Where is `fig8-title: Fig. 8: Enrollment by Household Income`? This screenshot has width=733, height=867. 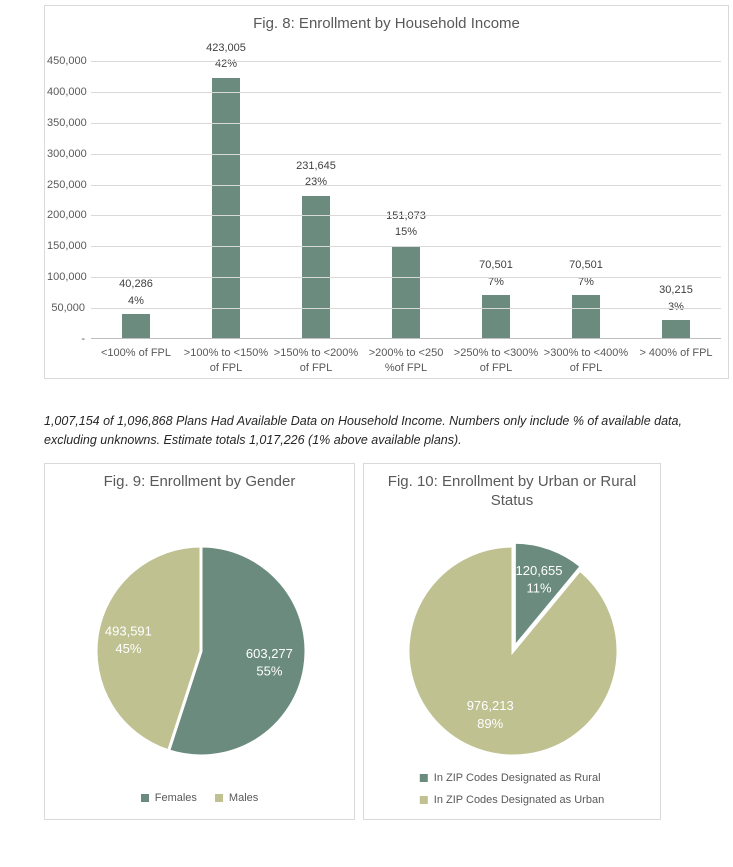 fig8-title: Fig. 8: Enrollment by Household Income is located at coordinates (386, 23).